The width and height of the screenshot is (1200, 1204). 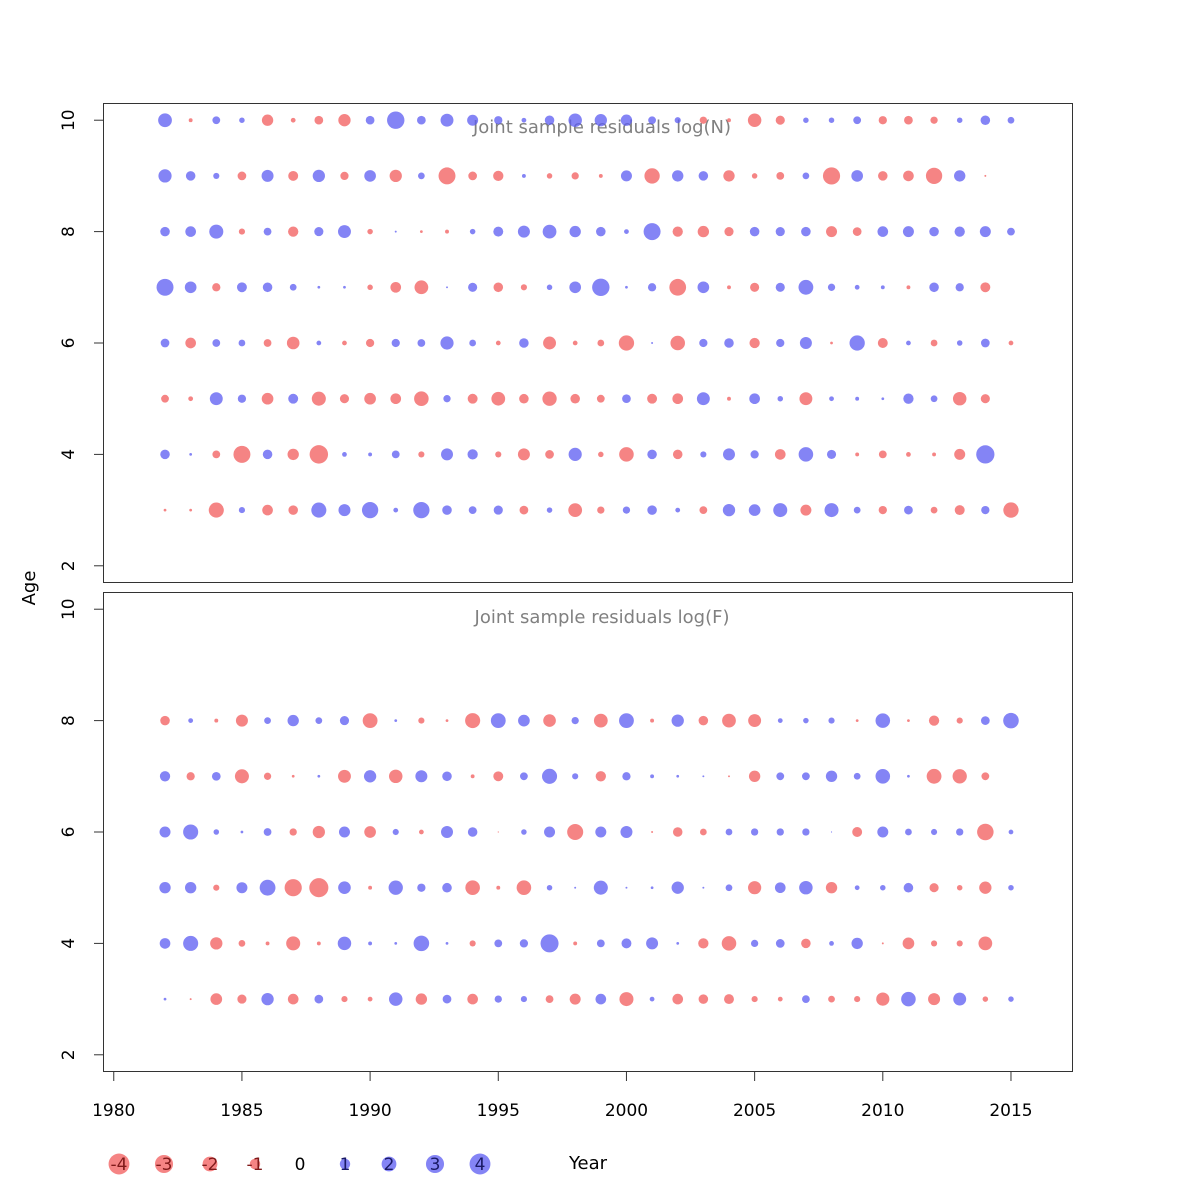 I want to click on y-tick-label: 10, so click(x=69, y=120).